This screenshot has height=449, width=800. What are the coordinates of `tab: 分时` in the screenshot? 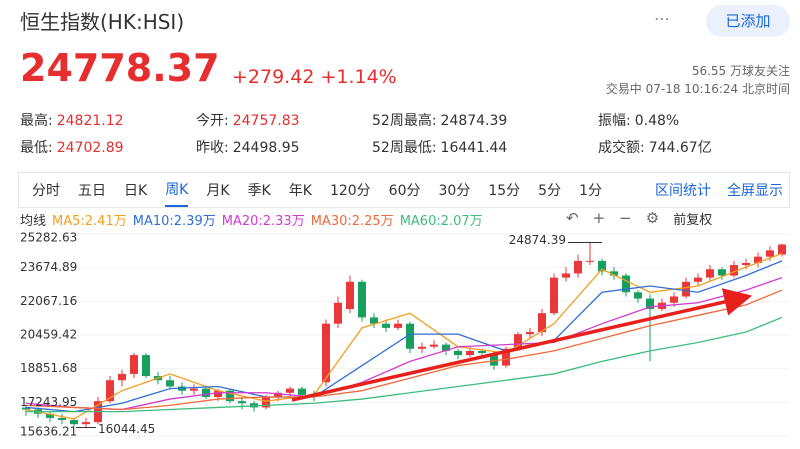 It's located at (46, 191).